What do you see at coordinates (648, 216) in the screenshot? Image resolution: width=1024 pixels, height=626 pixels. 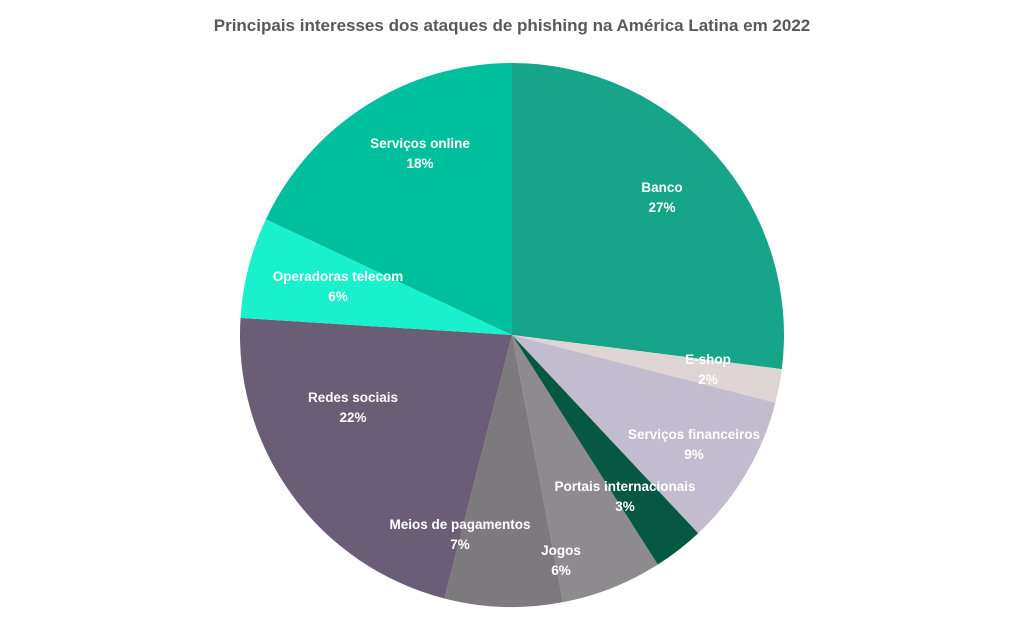 I see `pie-slice-banco` at bounding box center [648, 216].